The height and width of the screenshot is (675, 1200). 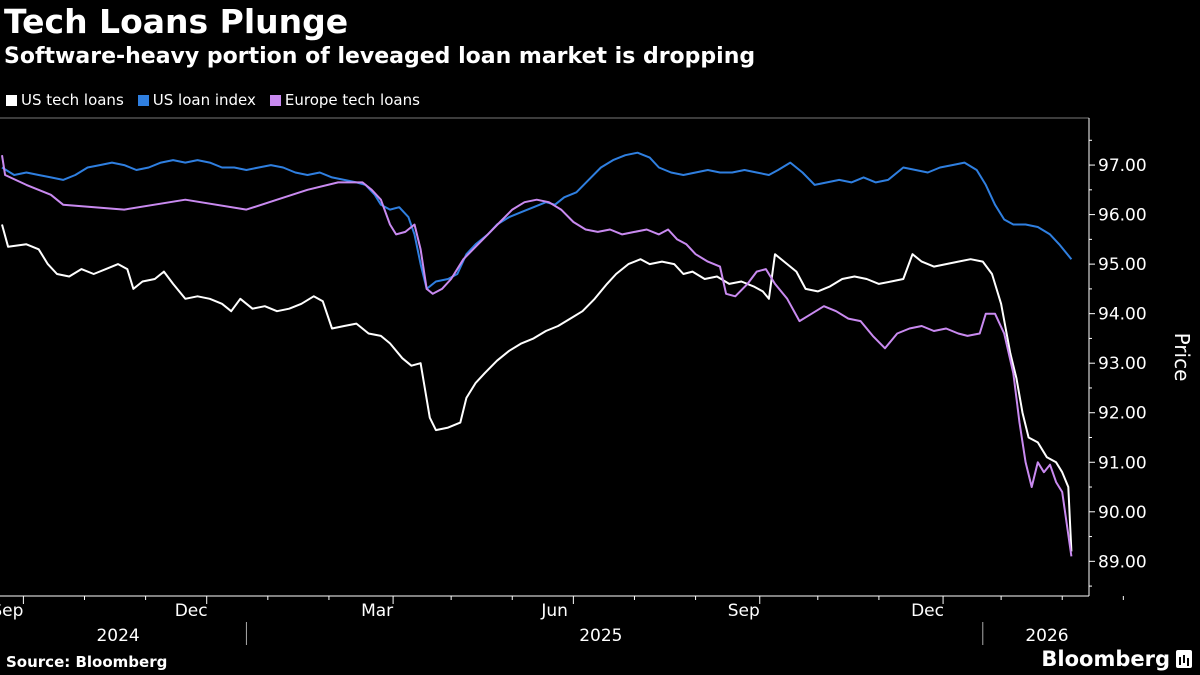 I want to click on bloomberg-logo: Bloomberg, so click(x=1116, y=659).